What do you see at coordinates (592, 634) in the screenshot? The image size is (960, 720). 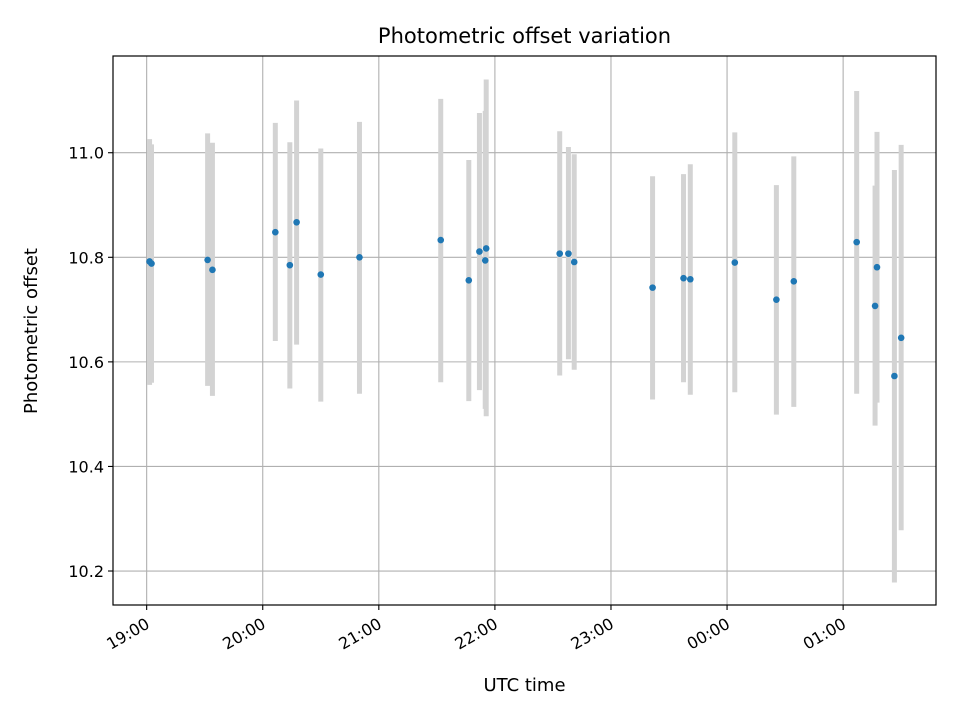 I see `x-tick-label: 23:00` at bounding box center [592, 634].